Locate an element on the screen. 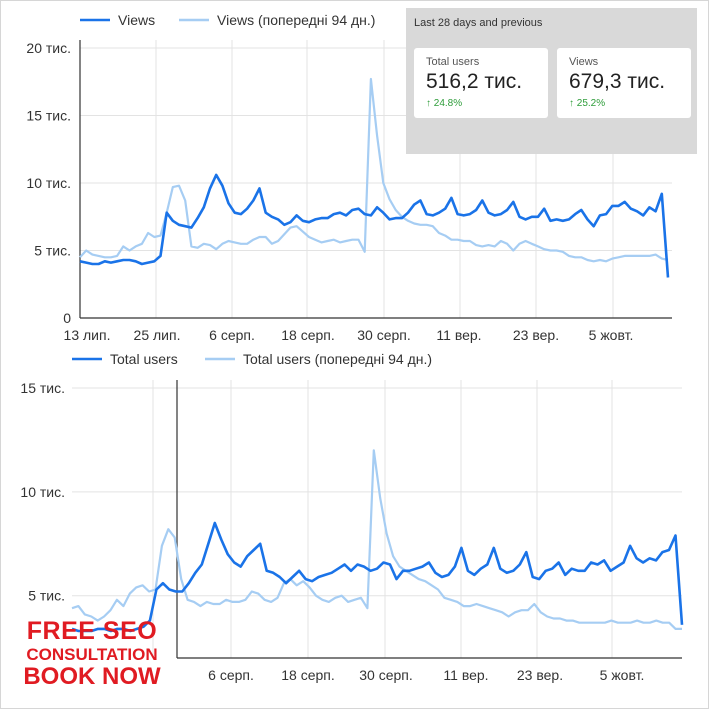  scorecard-delta: ↑ 25.2% is located at coordinates (587, 103).